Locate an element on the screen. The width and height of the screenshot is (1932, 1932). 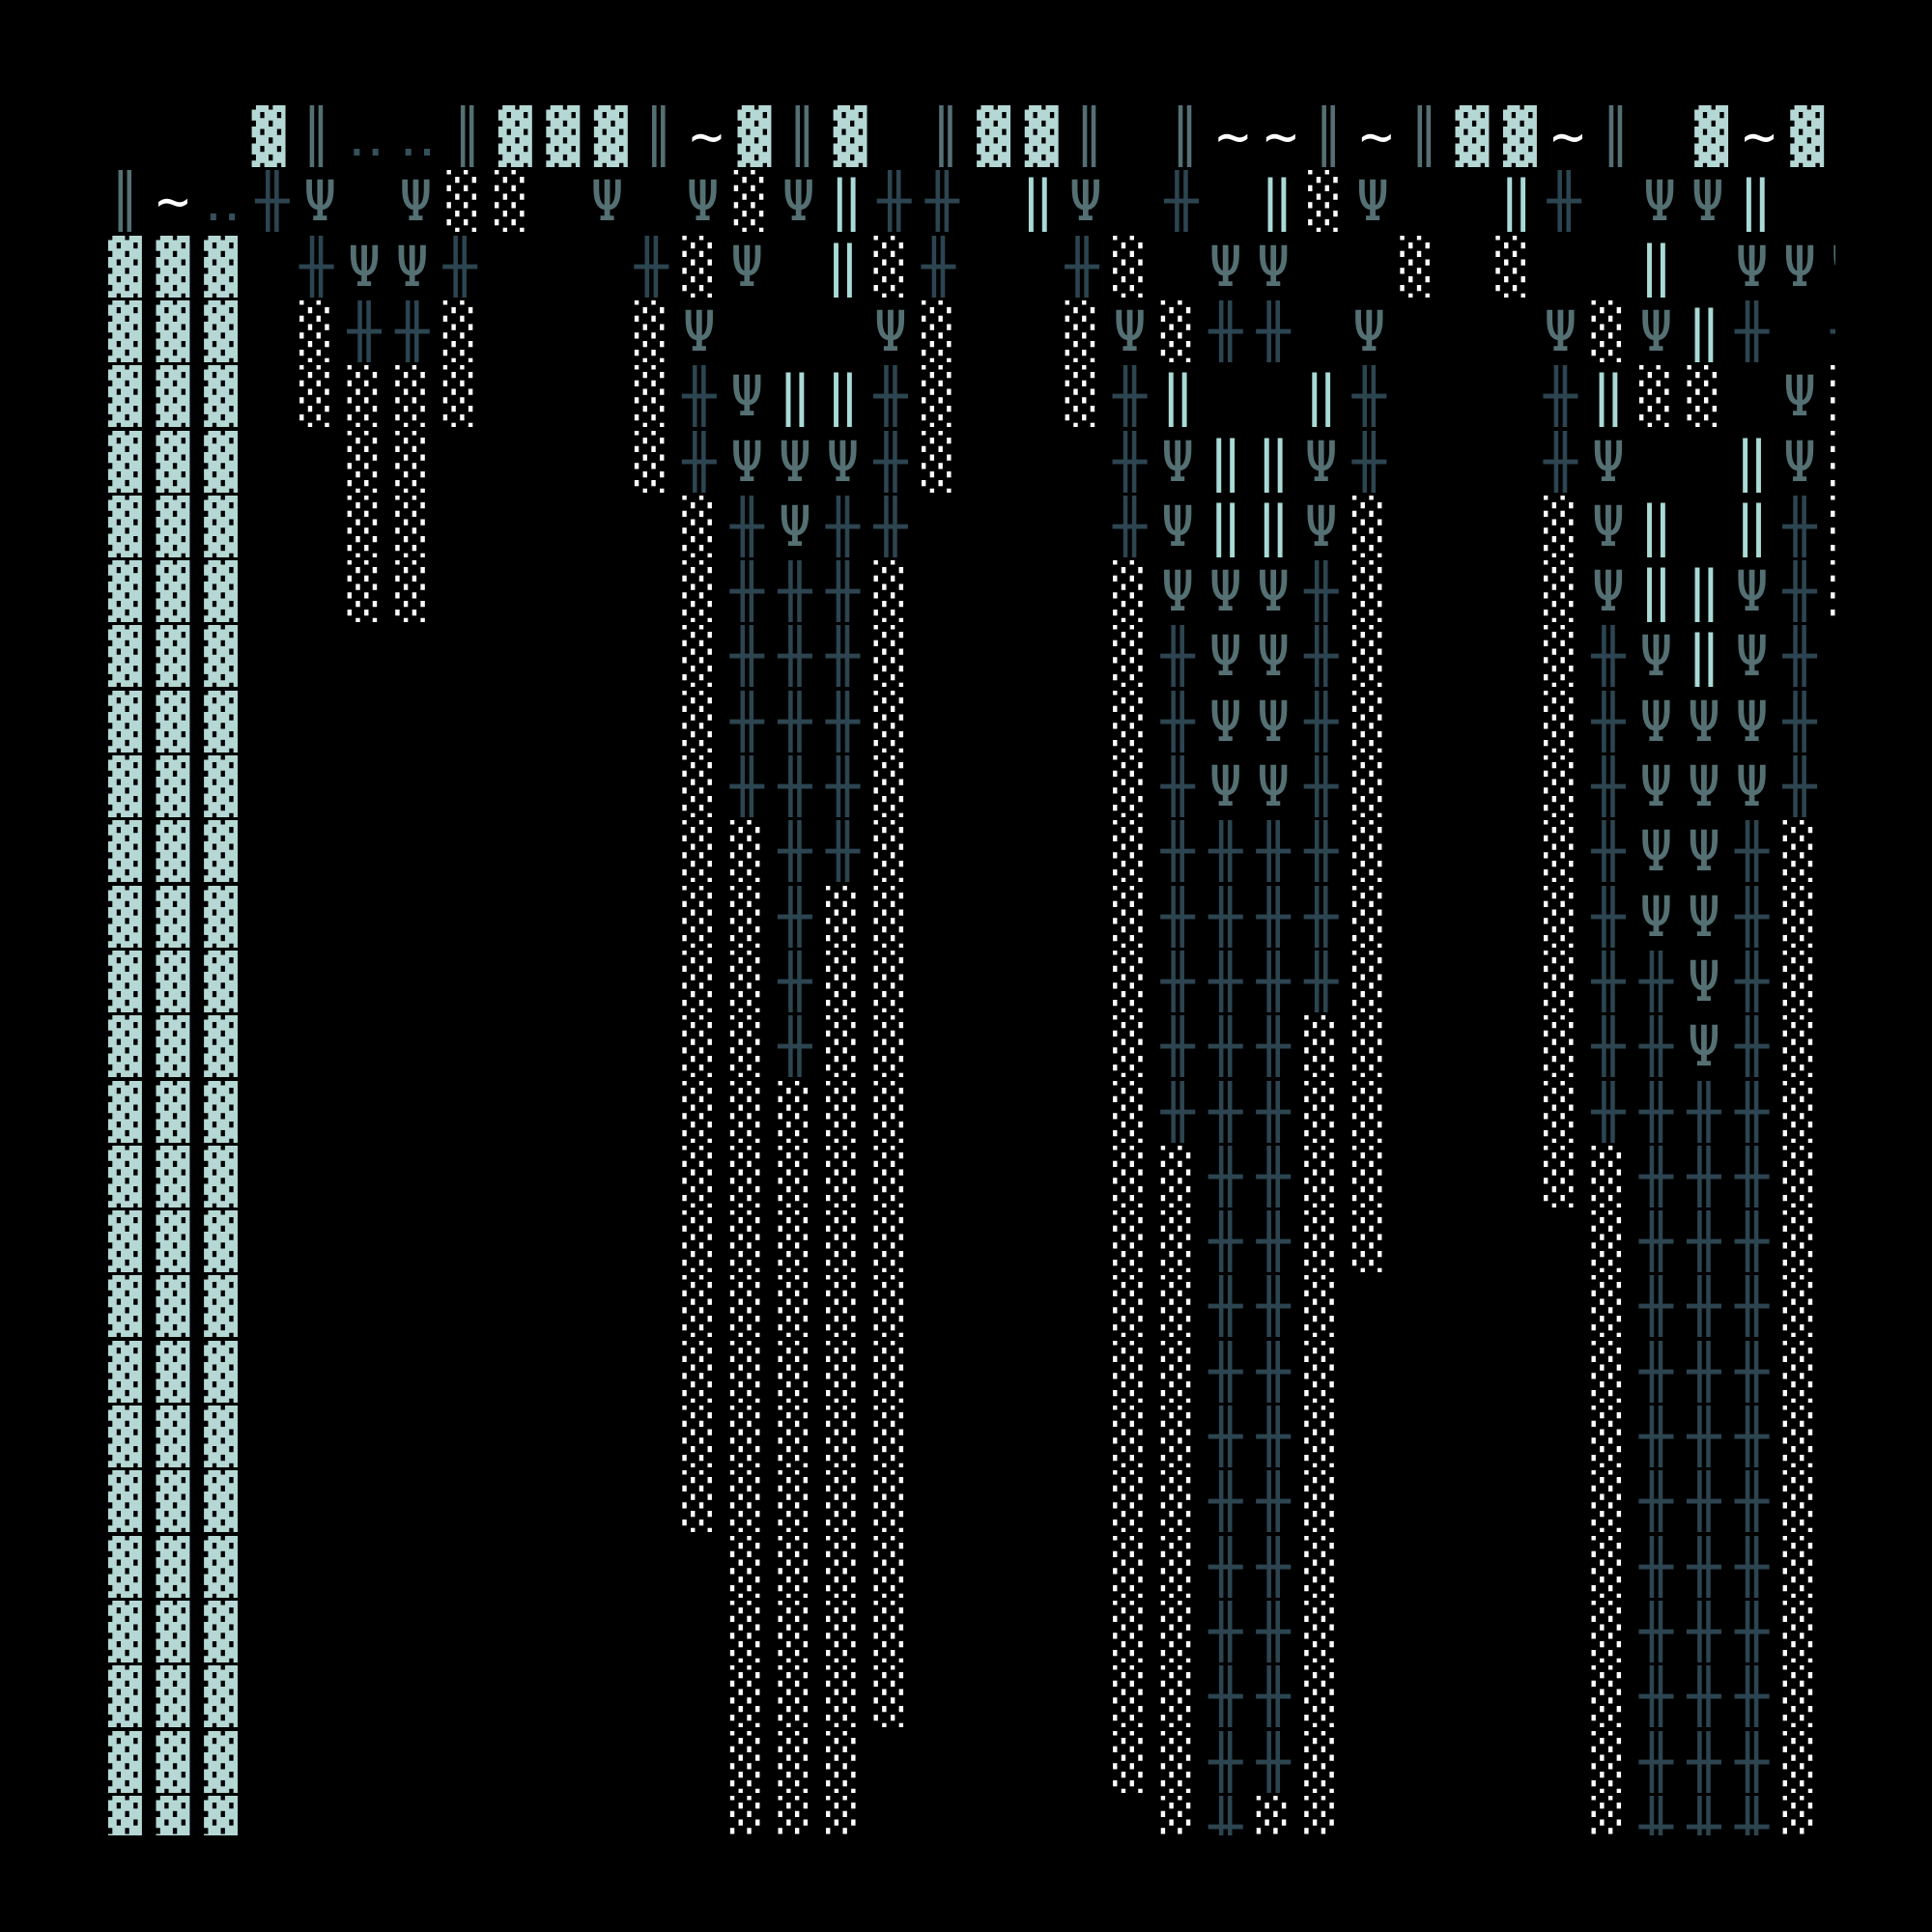
teal-bars-glyph: ‖ is located at coordinates (1663, 591).